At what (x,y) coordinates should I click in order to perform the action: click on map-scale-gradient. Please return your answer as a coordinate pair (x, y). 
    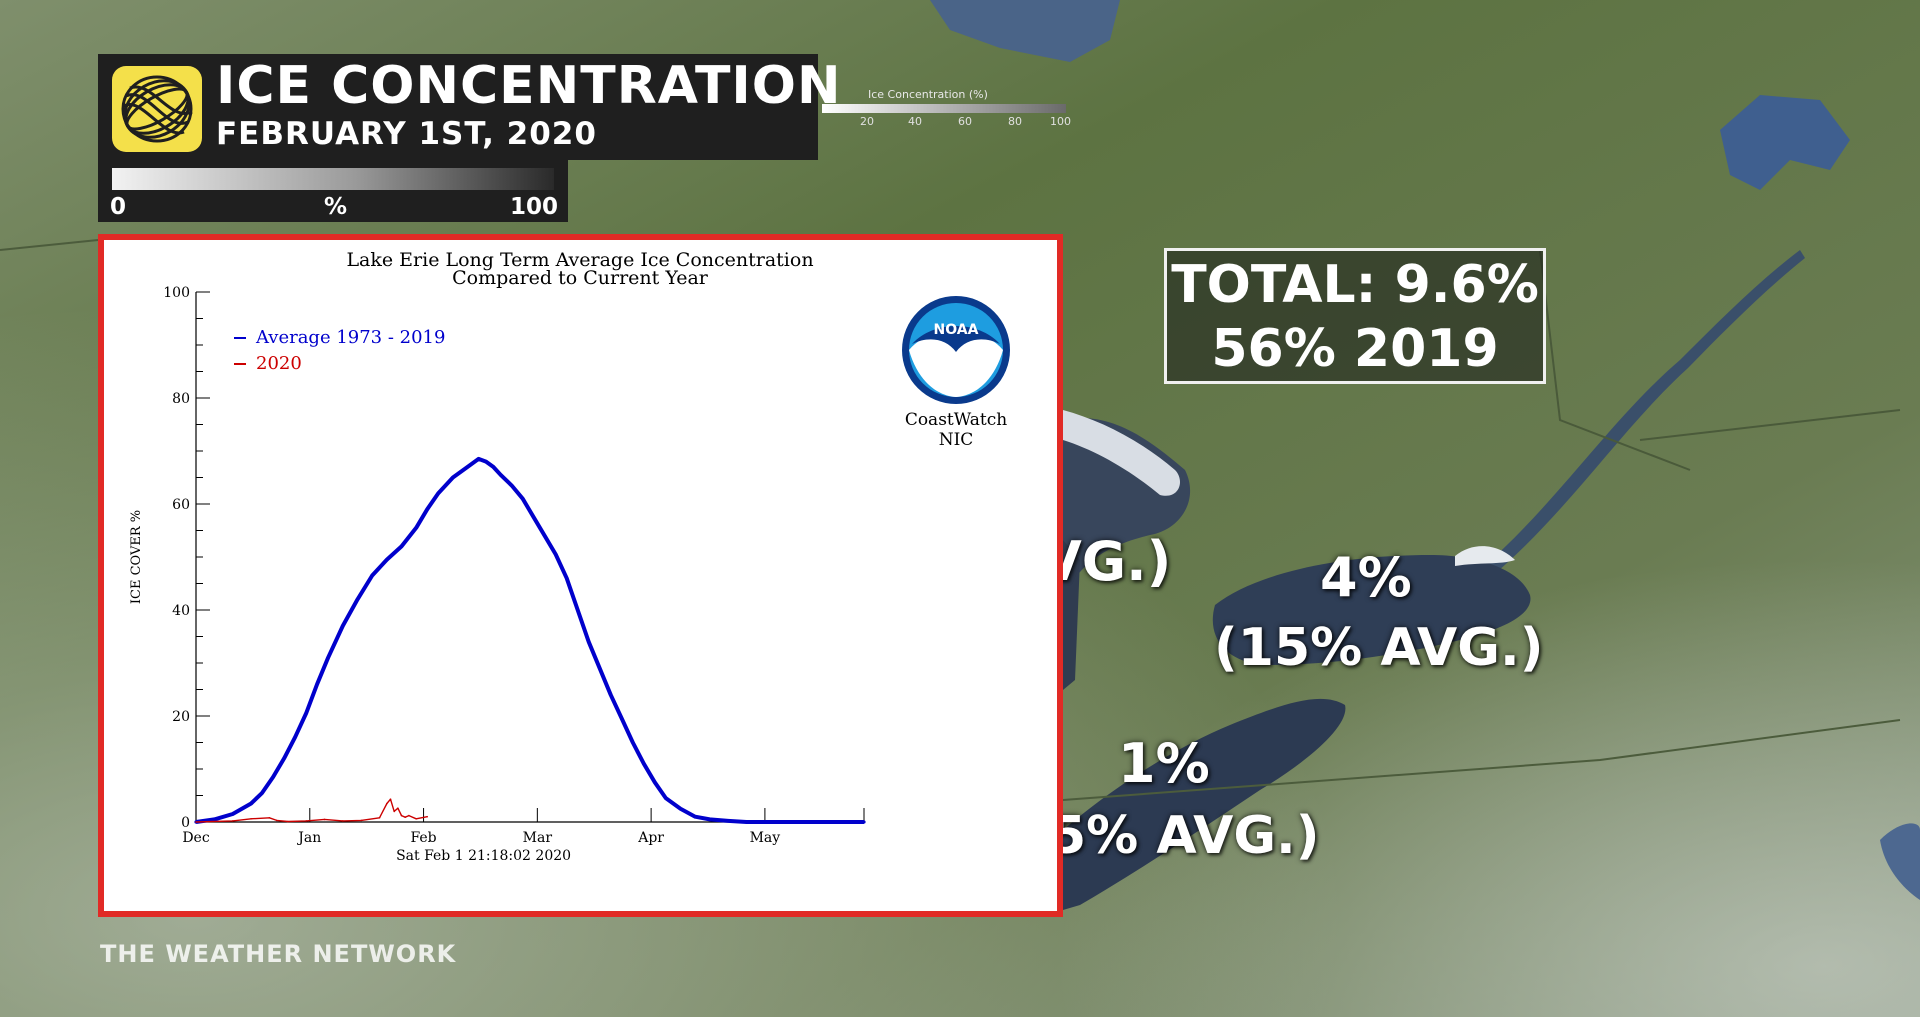
    Looking at the image, I should click on (944, 108).